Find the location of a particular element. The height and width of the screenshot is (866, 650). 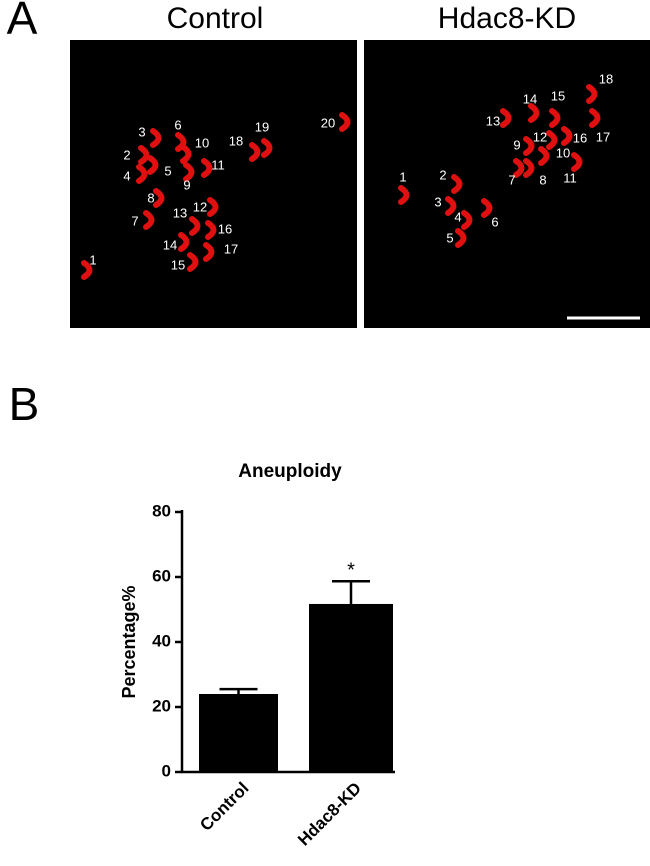

chromosome-label: 19 is located at coordinates (262, 126).